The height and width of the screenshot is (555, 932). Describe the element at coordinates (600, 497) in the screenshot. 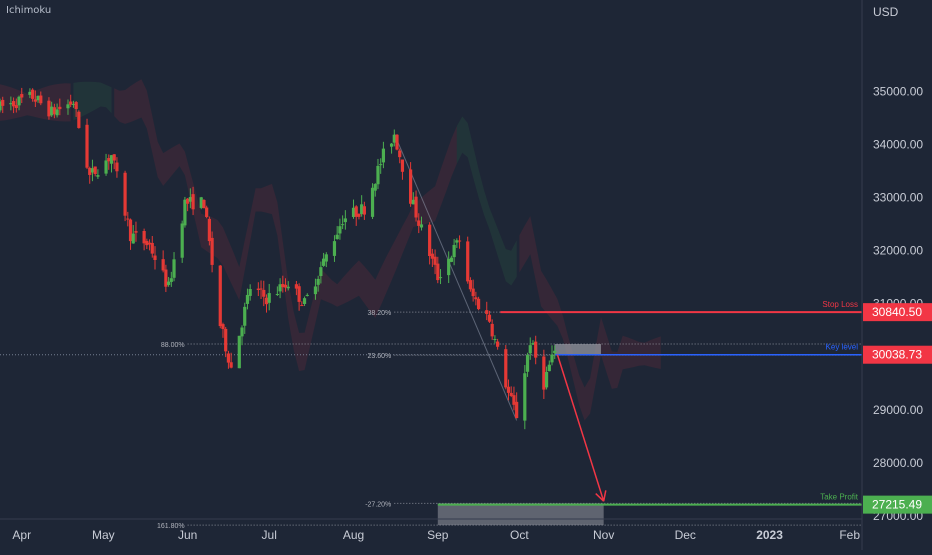

I see `projection-arrow-head-left` at that location.